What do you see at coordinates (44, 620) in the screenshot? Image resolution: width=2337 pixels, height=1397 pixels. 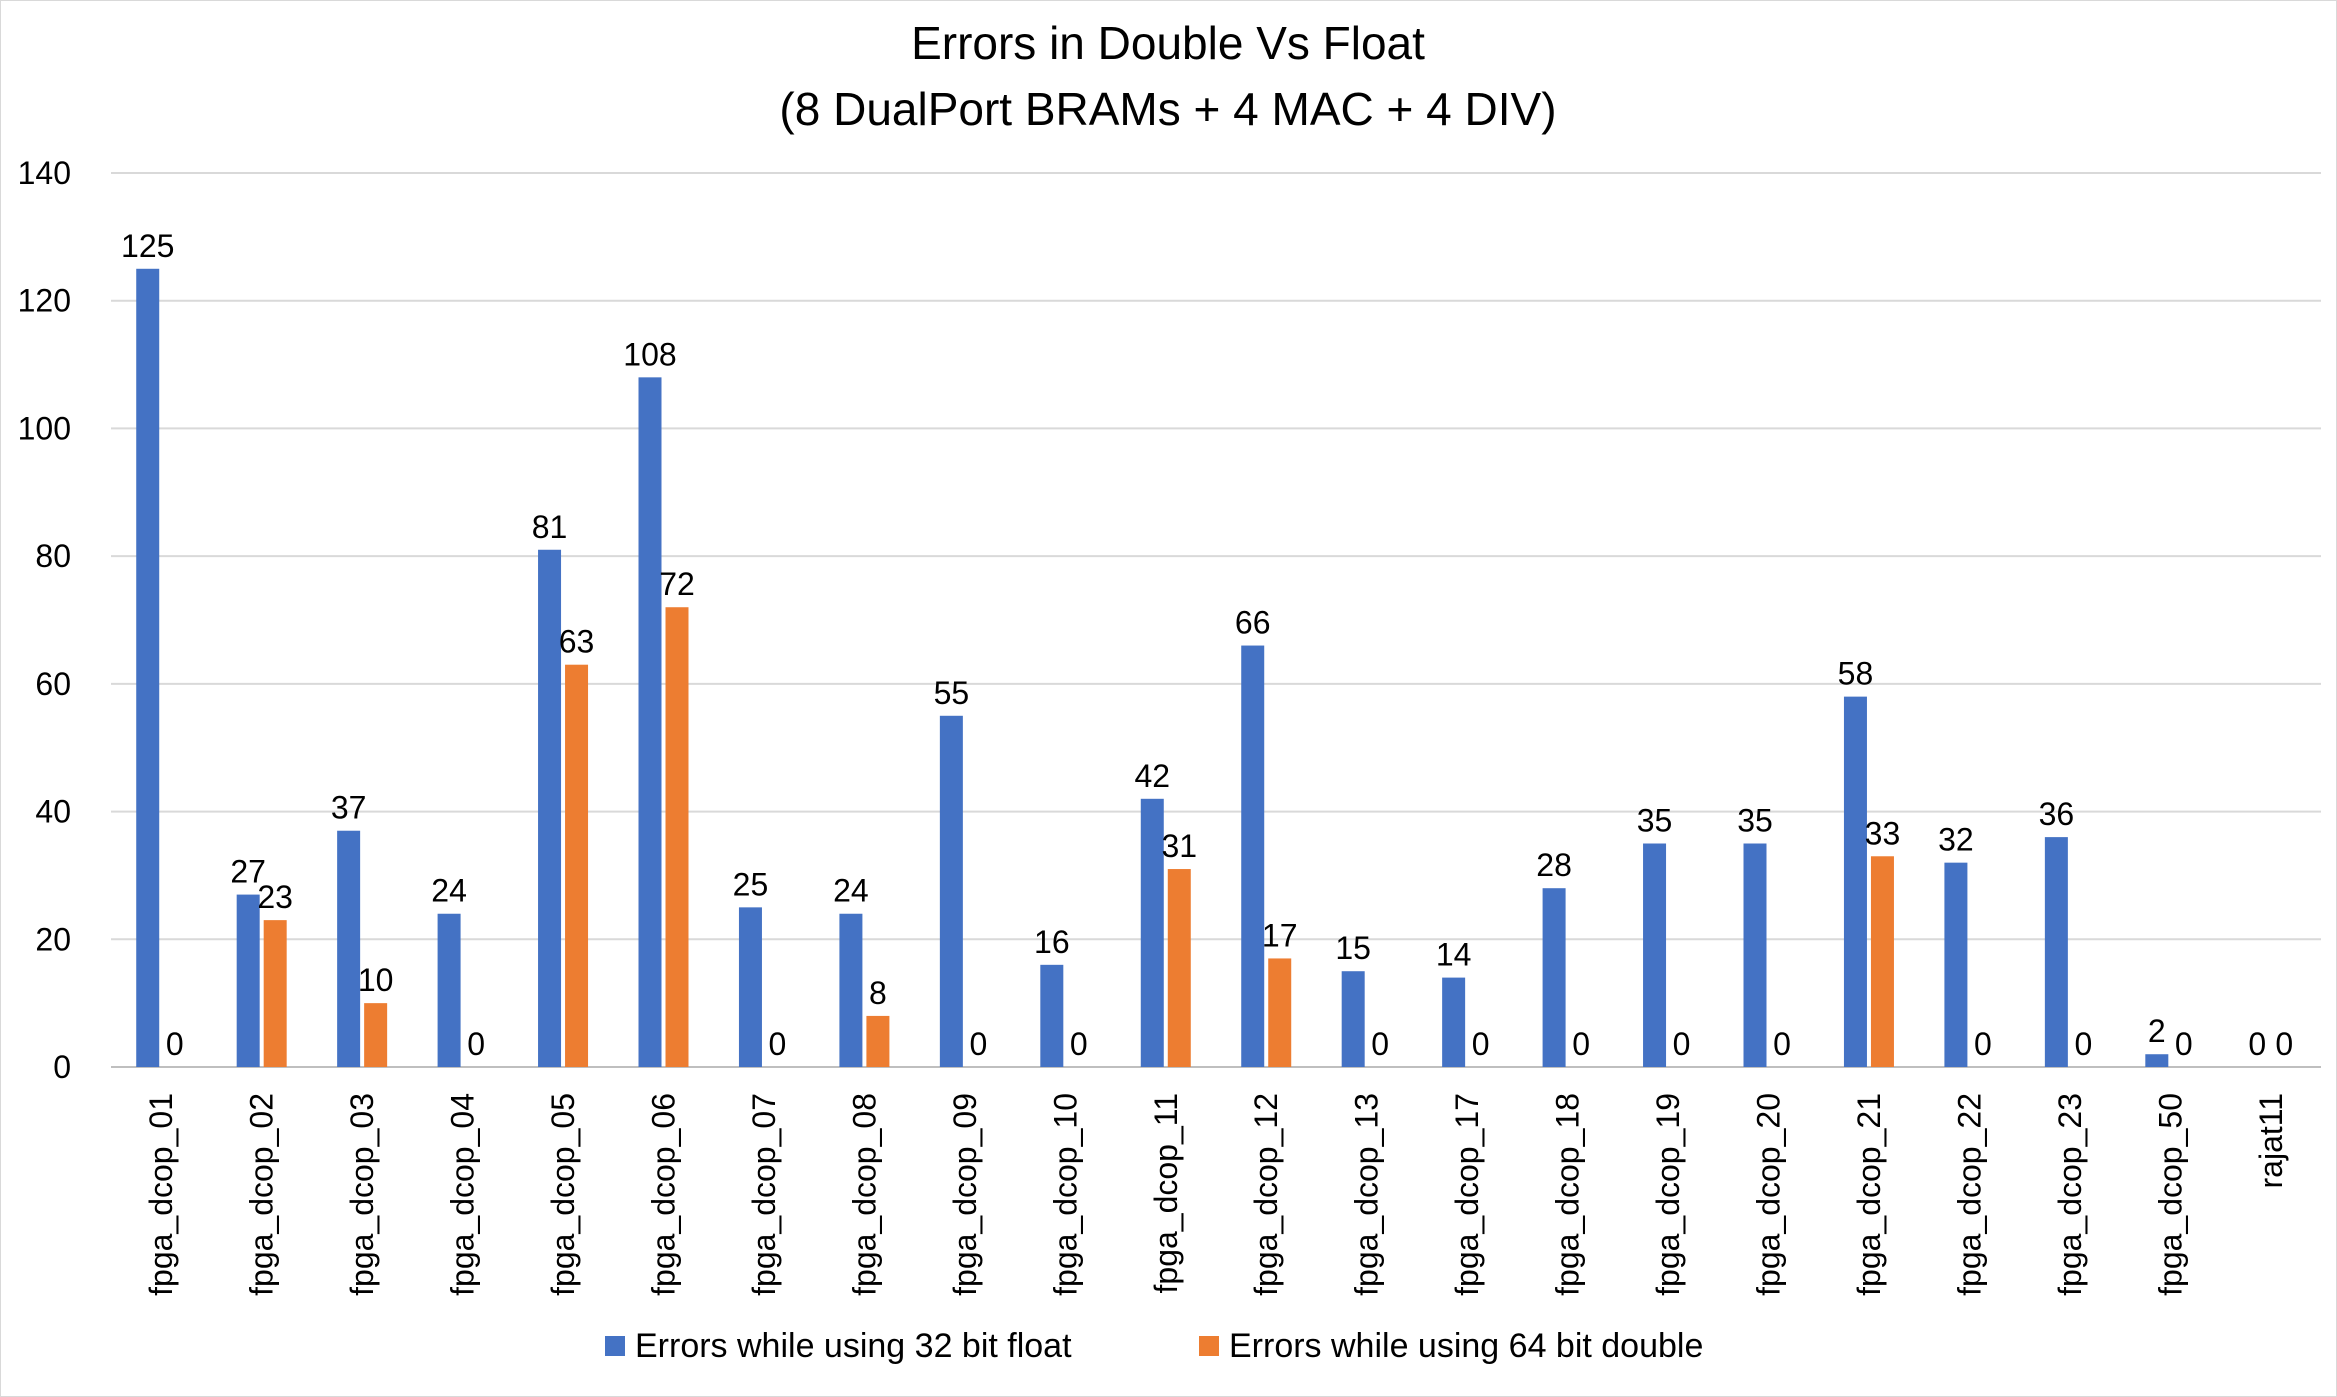 I see `y-axis-ticks: 0 20 40 60 80 100 120 140` at bounding box center [44, 620].